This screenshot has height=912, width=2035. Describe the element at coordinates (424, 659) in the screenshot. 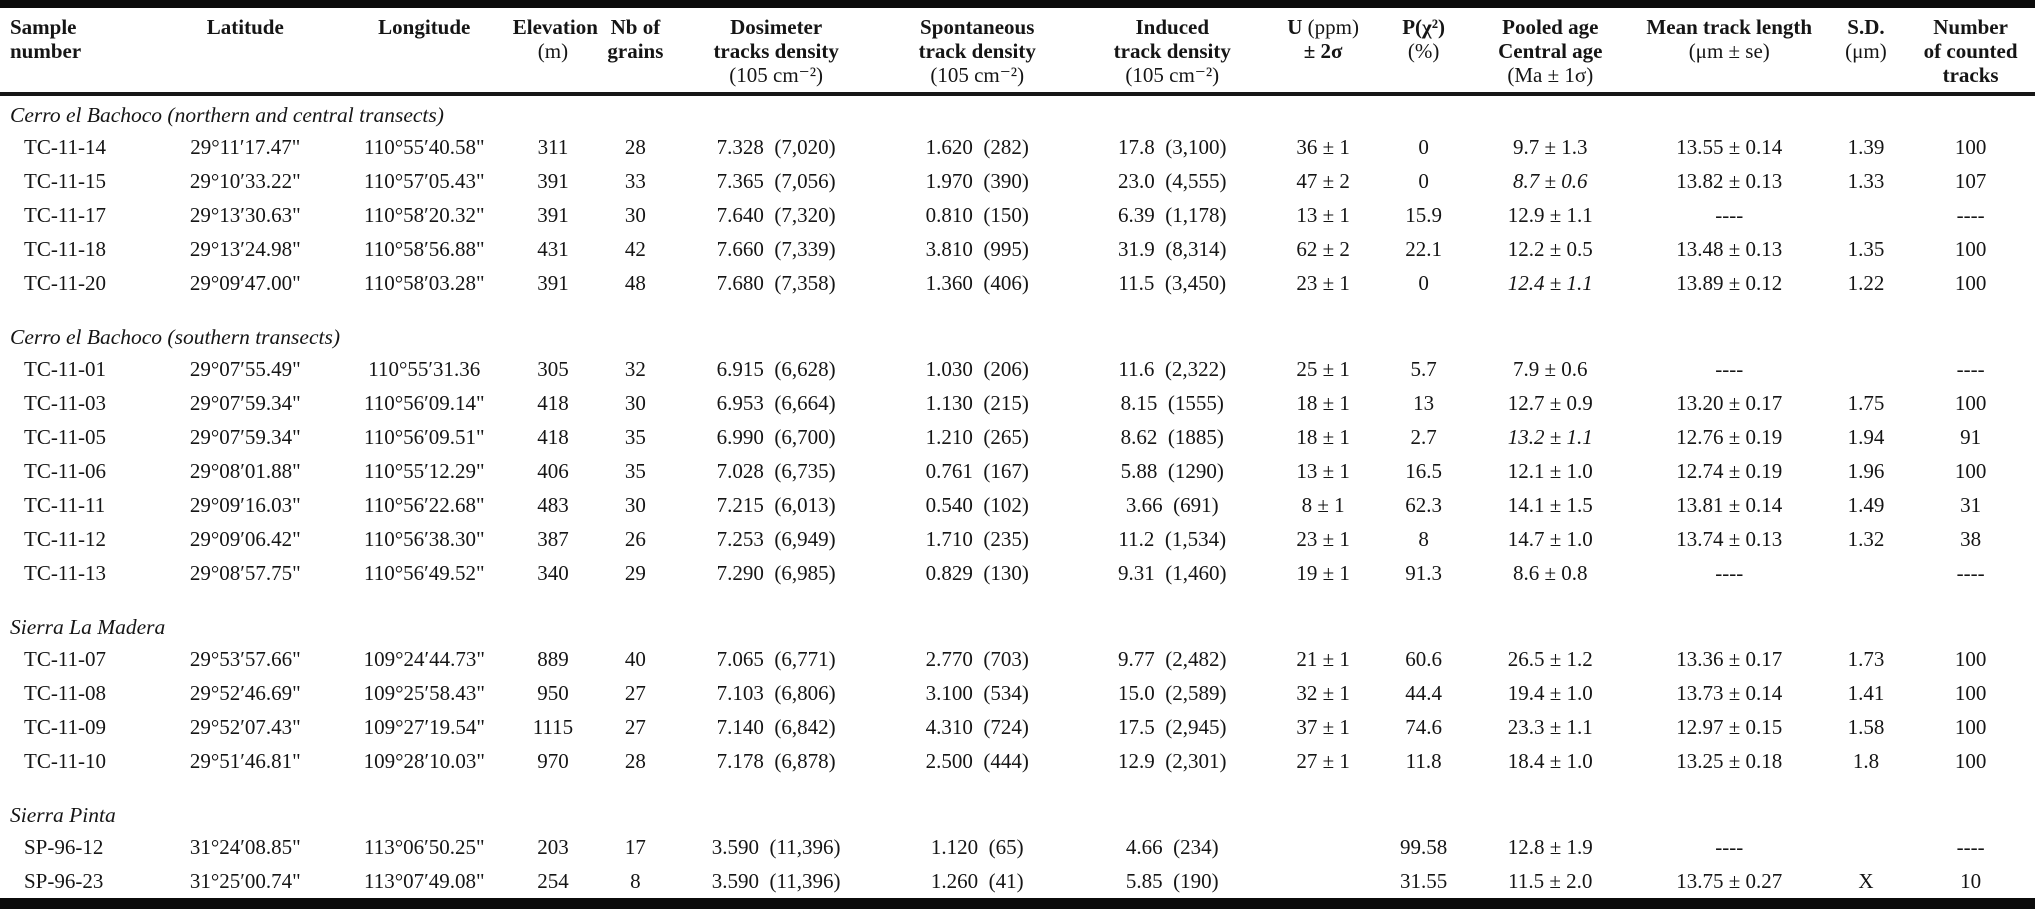

I see `cell-longitude: 109°24′44.73"` at that location.